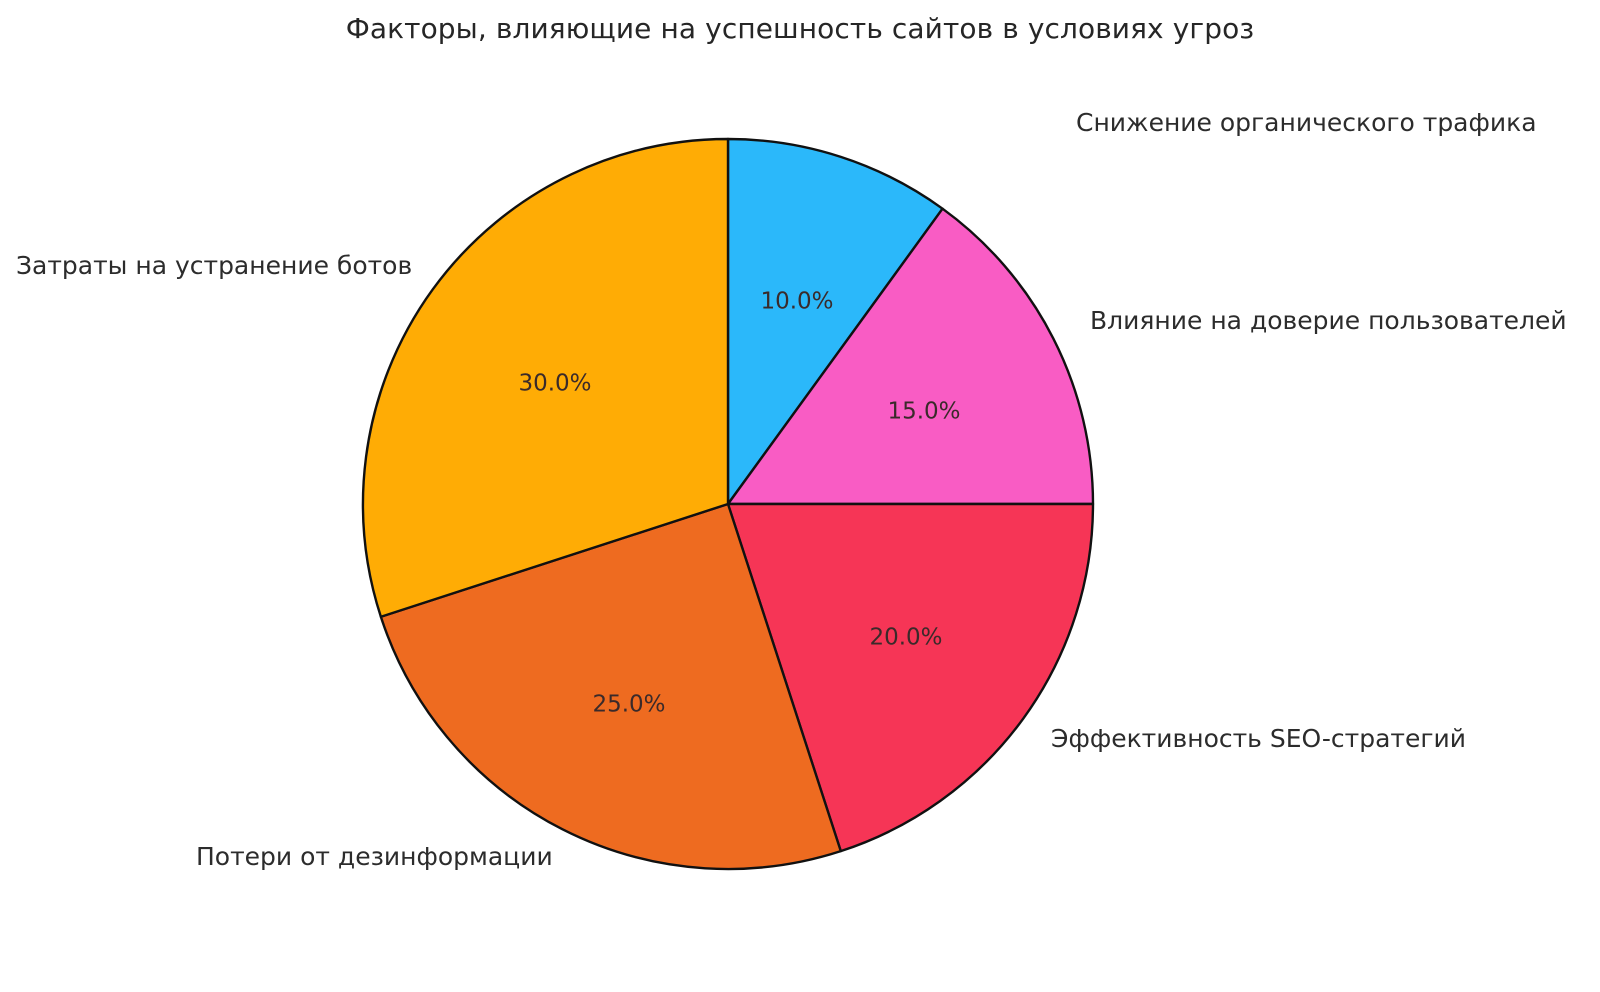  I want to click on pie-slice-category-label: Снижение органического трафика, so click(1306, 122).